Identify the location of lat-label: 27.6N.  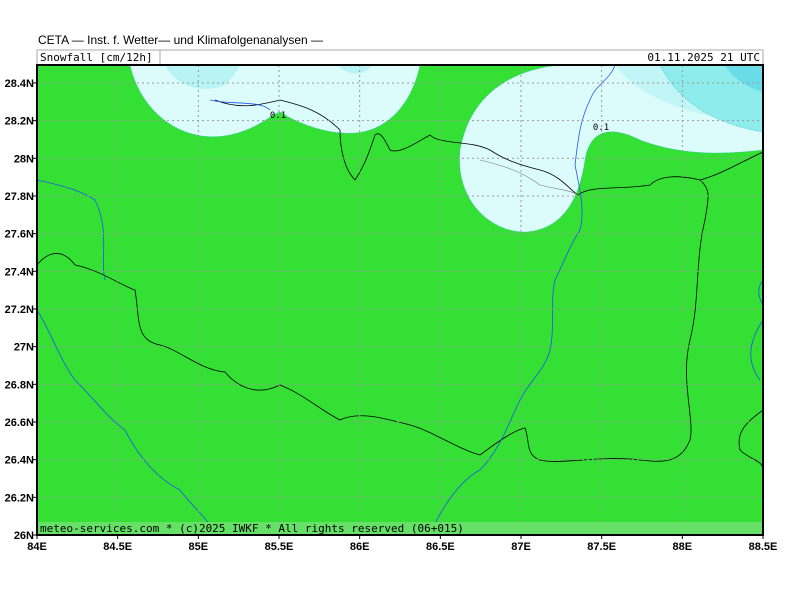
(19, 235).